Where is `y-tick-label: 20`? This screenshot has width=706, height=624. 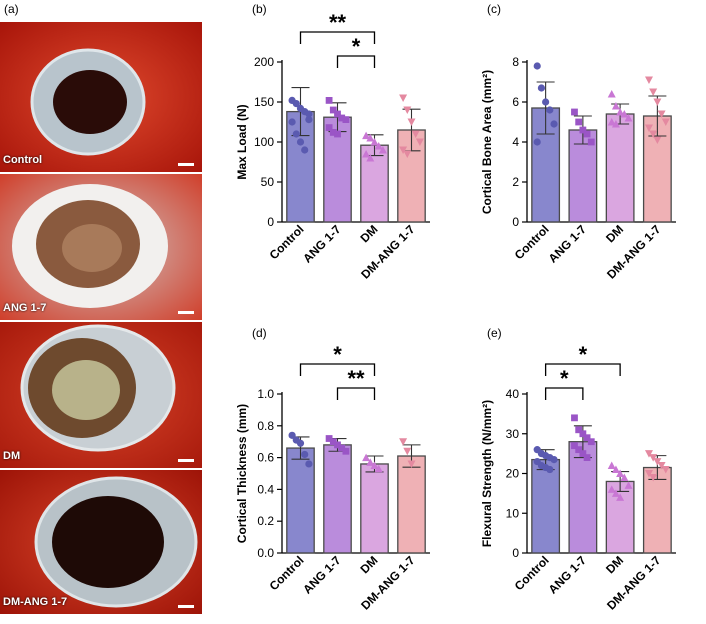
y-tick-label: 20 is located at coordinates (513, 474).